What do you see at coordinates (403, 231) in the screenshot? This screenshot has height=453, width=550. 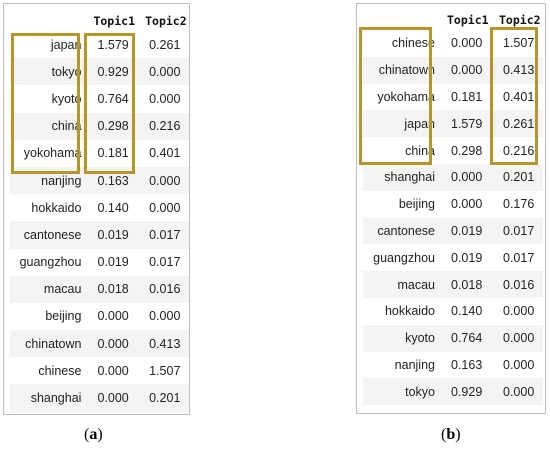 I see `term-cell: cantonese` at bounding box center [403, 231].